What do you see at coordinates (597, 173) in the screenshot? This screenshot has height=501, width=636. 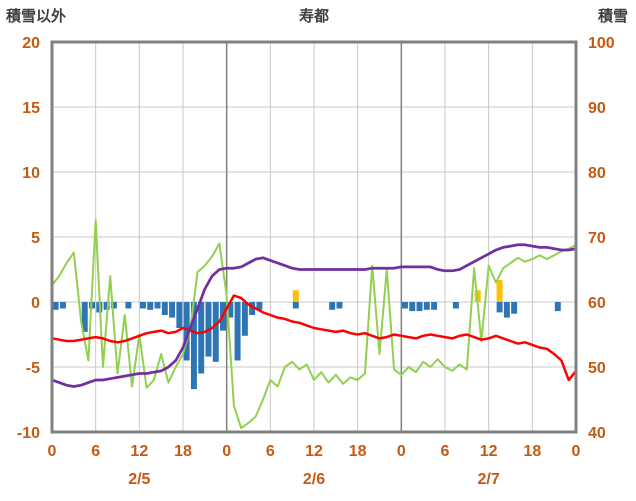 I see `right-axis-tick: 80` at bounding box center [597, 173].